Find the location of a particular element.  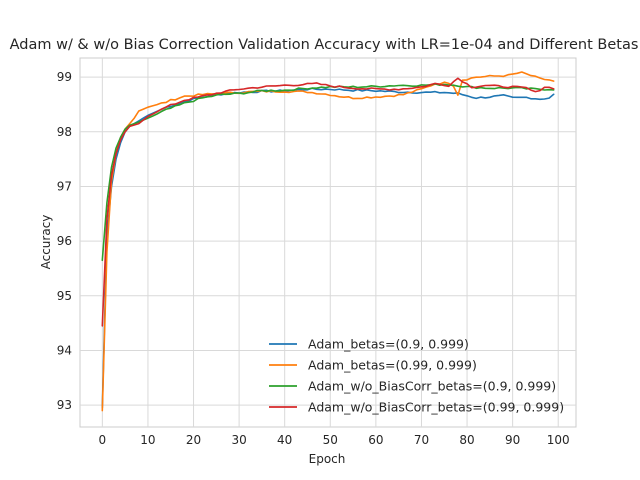

legend-entry: Adam_w/o_BiasCorr_betas=(0.9, 0.999) is located at coordinates (432, 386).